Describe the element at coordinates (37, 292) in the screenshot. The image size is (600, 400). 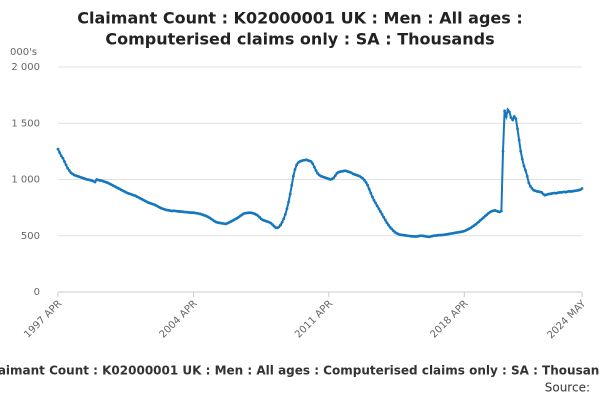
I see `y-tick-label: 0` at that location.